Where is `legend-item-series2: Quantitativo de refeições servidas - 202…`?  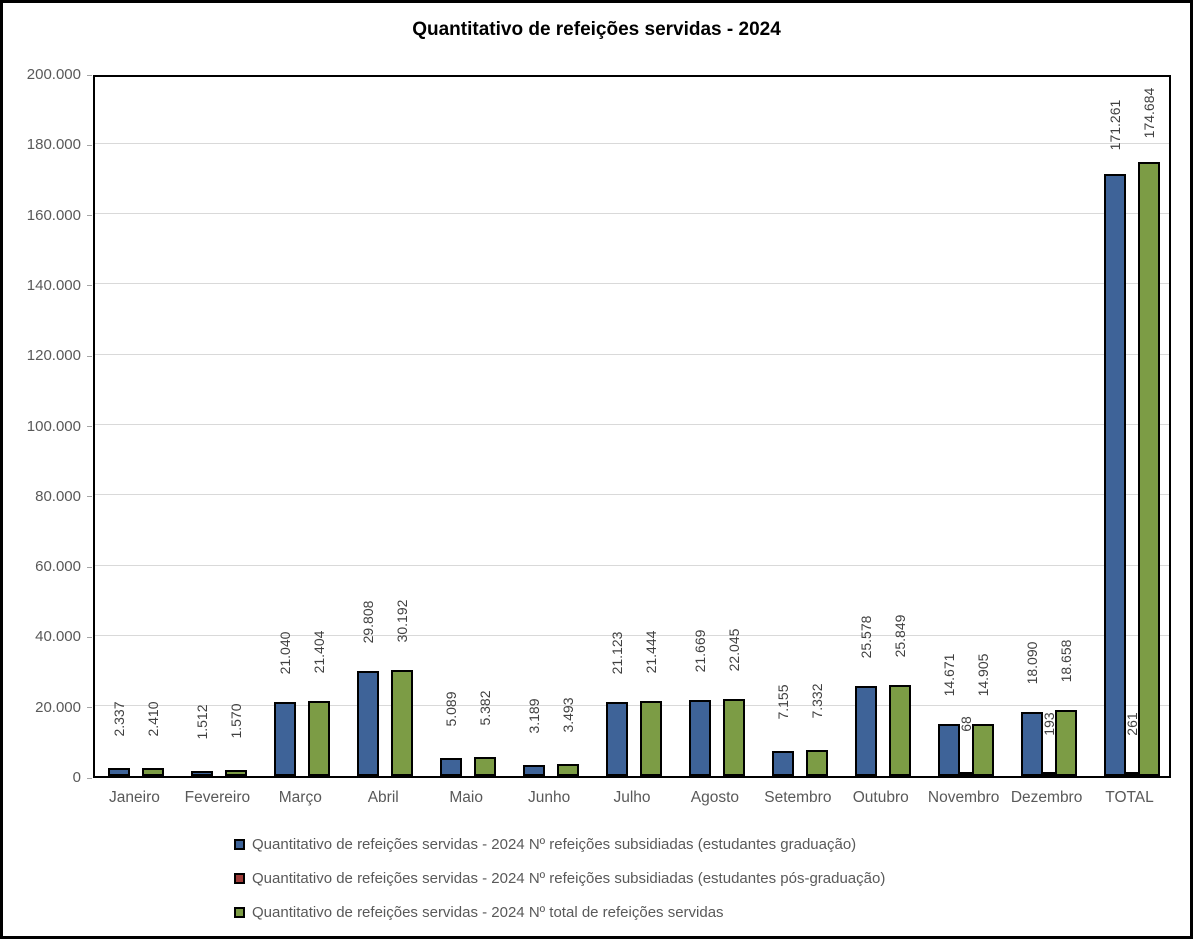 legend-item-series2: Quantitativo de refeições servidas - 202… is located at coordinates (559, 878).